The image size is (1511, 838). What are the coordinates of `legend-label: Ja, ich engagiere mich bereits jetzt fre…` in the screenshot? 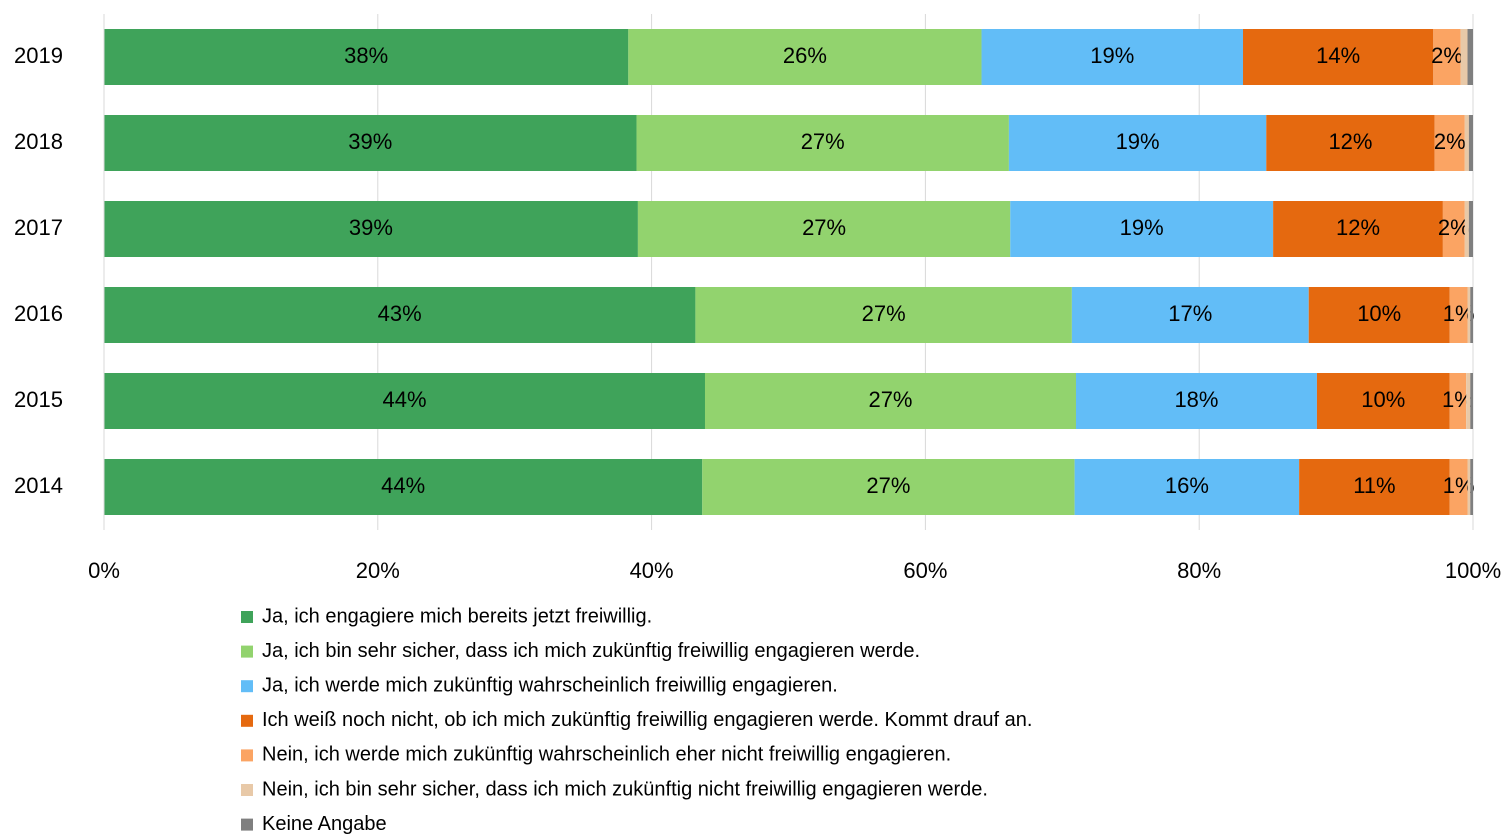 It's located at (457, 616).